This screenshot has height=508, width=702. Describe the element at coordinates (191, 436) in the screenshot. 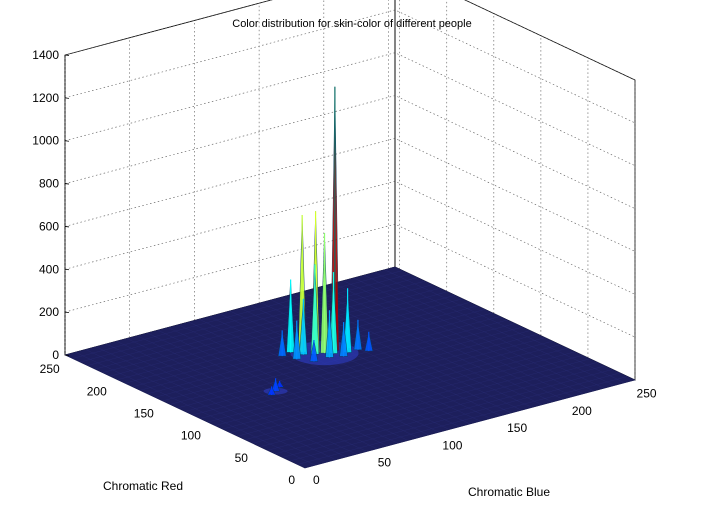

I see `y-tick-label: 100` at that location.